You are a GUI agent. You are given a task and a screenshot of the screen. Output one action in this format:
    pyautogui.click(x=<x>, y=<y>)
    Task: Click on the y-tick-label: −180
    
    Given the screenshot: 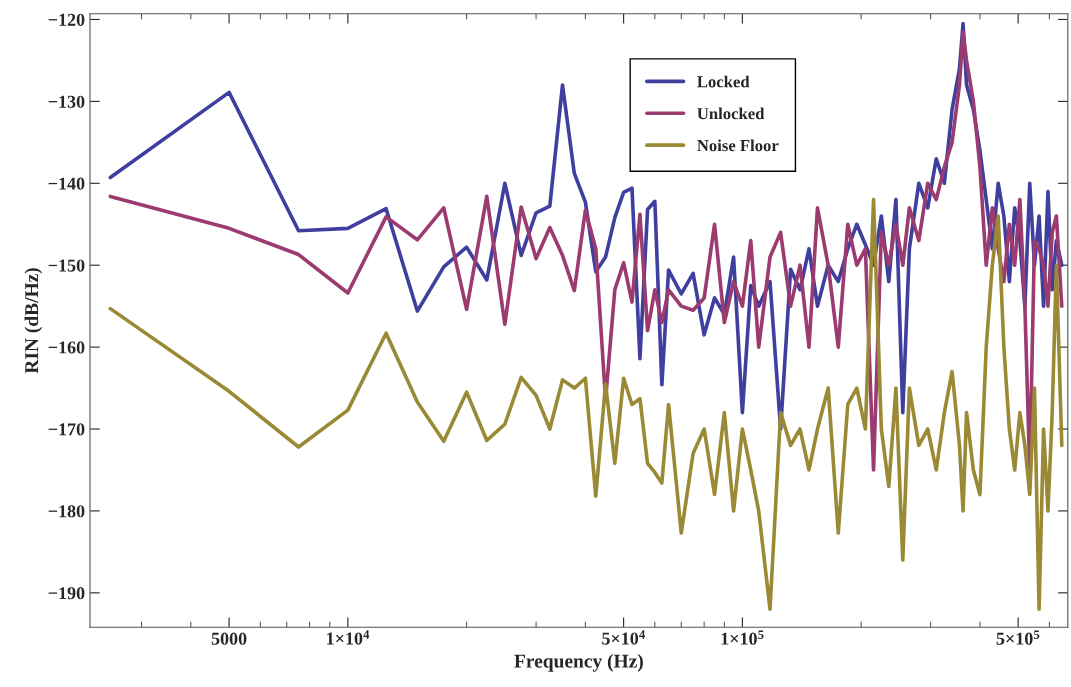 What is the action you would take?
    pyautogui.click(x=66, y=511)
    